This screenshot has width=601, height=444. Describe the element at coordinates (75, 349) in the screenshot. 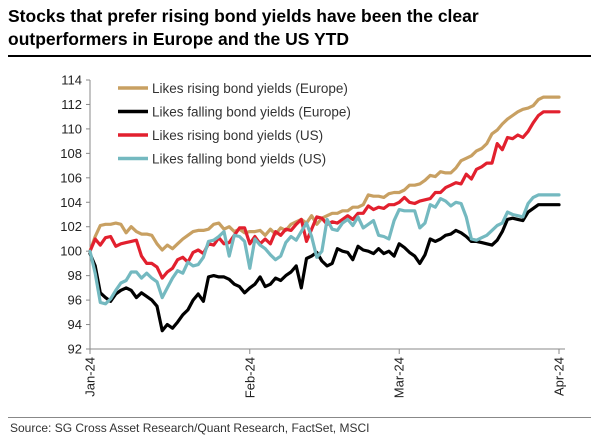

I see `y-tick-label-92: 92` at that location.